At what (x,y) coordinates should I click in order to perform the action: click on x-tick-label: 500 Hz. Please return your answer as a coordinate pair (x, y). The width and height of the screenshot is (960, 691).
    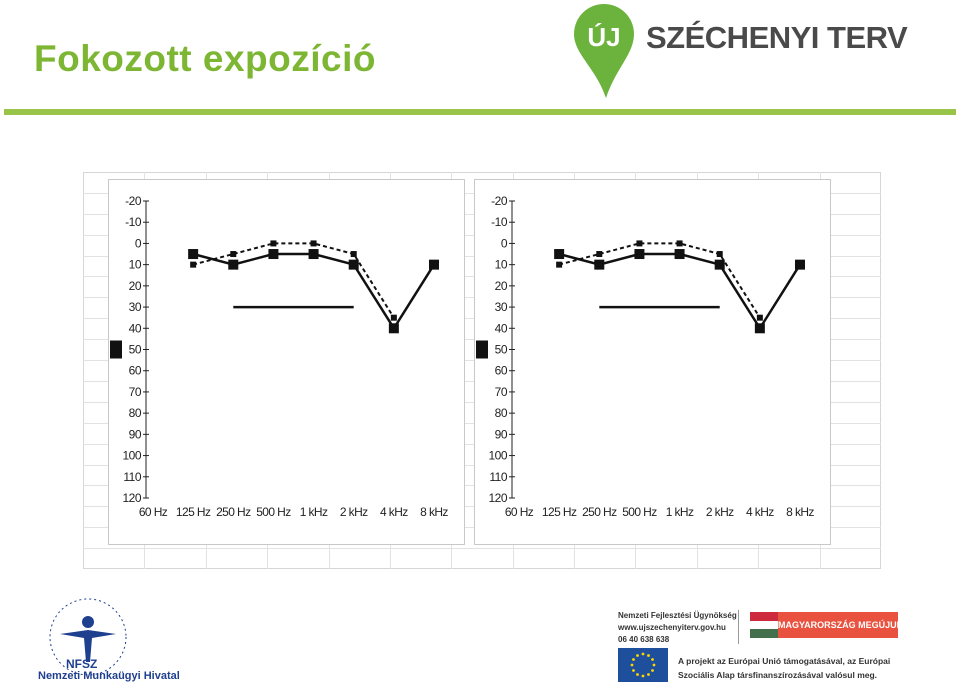
    Looking at the image, I should click on (639, 512).